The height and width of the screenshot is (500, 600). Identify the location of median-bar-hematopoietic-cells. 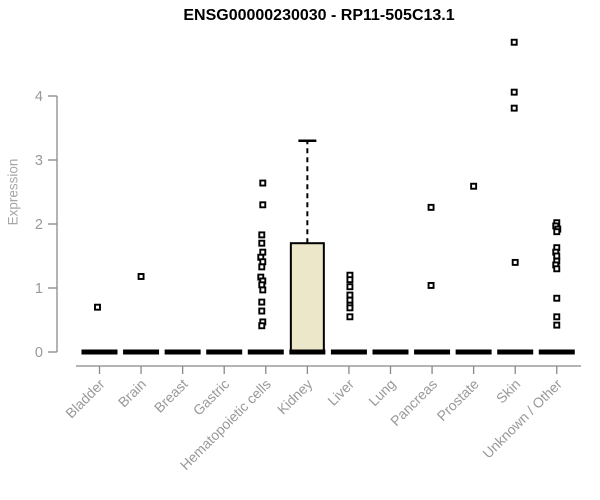
(265, 352).